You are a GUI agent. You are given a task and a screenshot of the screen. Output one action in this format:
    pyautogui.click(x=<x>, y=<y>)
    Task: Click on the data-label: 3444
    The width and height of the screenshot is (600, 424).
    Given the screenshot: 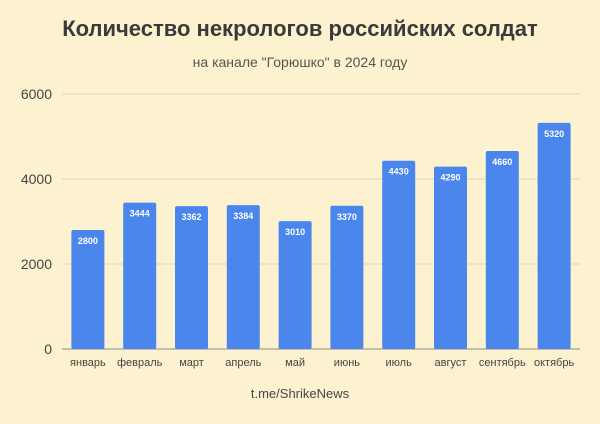 What is the action you would take?
    pyautogui.click(x=140, y=214)
    